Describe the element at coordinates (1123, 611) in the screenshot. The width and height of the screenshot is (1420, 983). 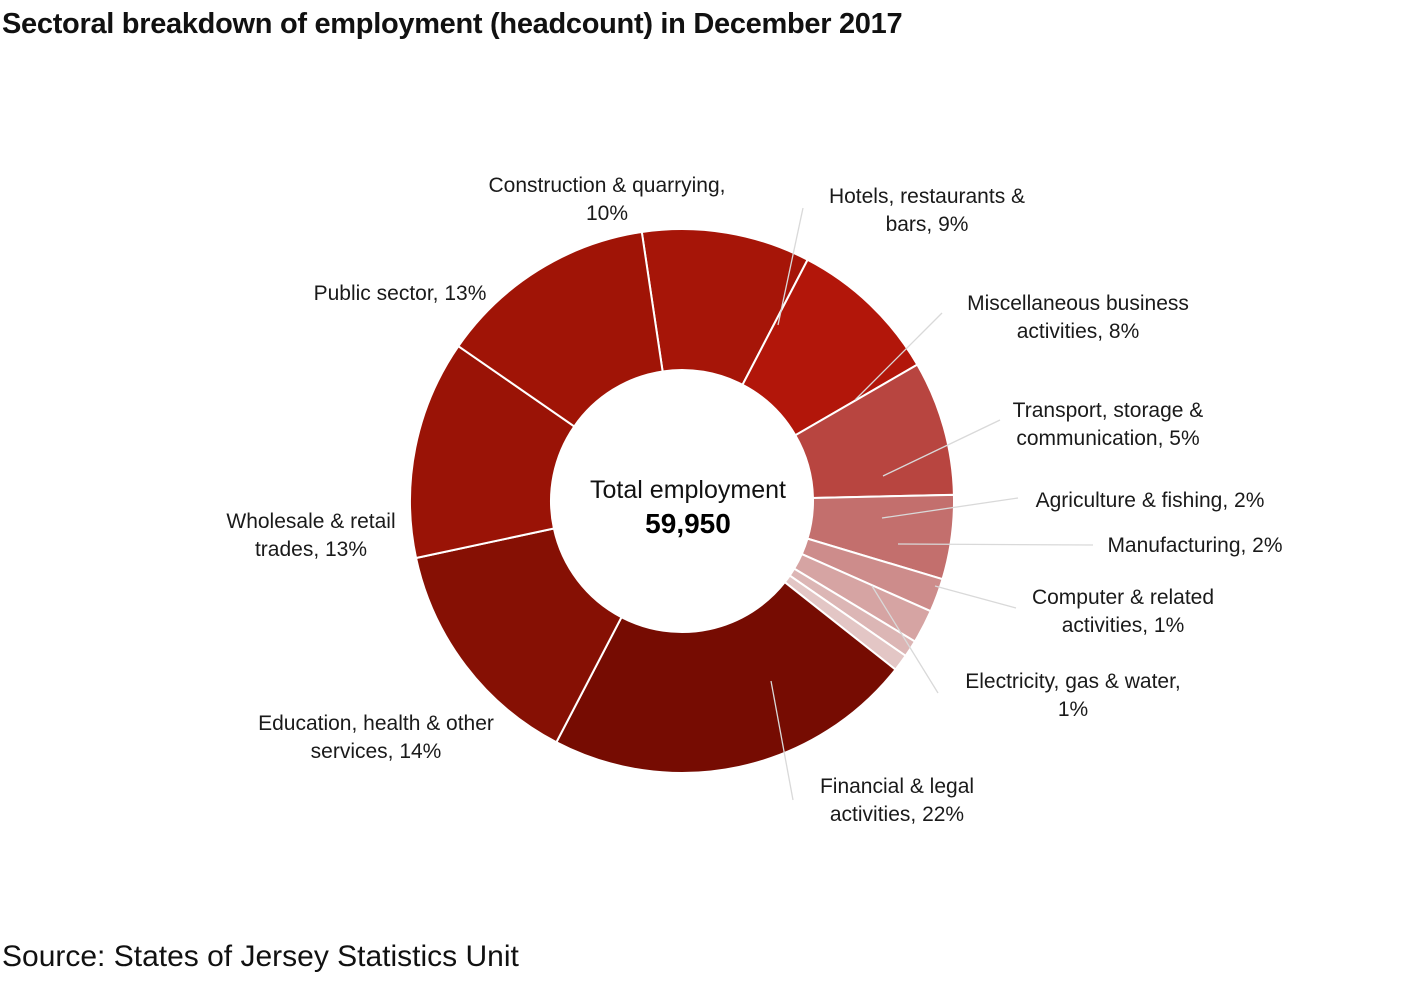
I see `slice-label: Computer & related activities, 1%` at that location.